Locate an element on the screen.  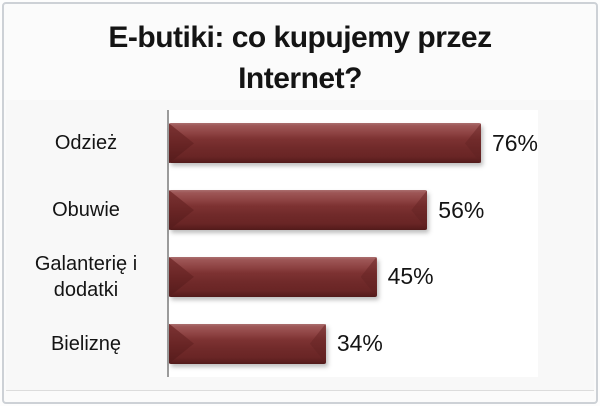
bar-row: 76% is located at coordinates (353, 143).